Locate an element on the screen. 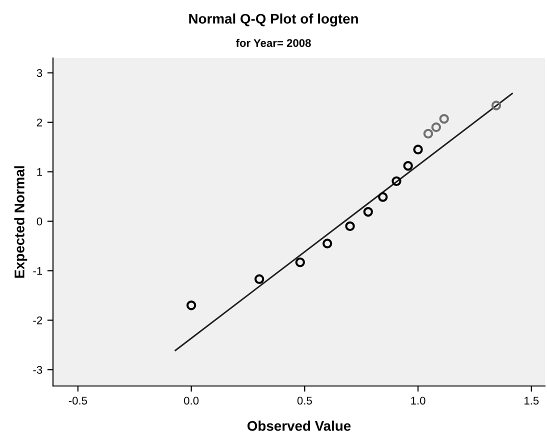  x-tick-label: -0.5 is located at coordinates (78, 400).